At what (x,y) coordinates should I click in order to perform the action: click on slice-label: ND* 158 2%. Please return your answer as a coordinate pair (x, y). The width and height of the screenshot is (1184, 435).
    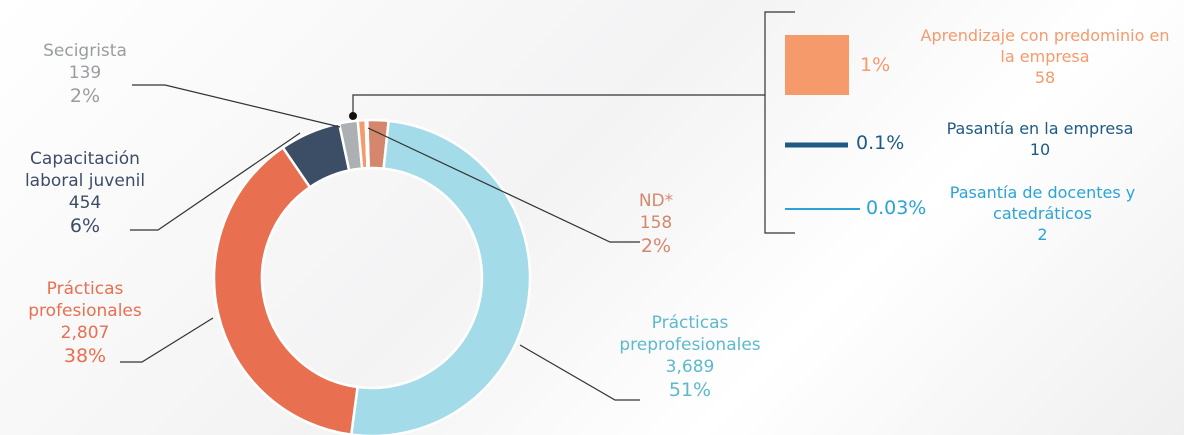
    Looking at the image, I should click on (656, 224).